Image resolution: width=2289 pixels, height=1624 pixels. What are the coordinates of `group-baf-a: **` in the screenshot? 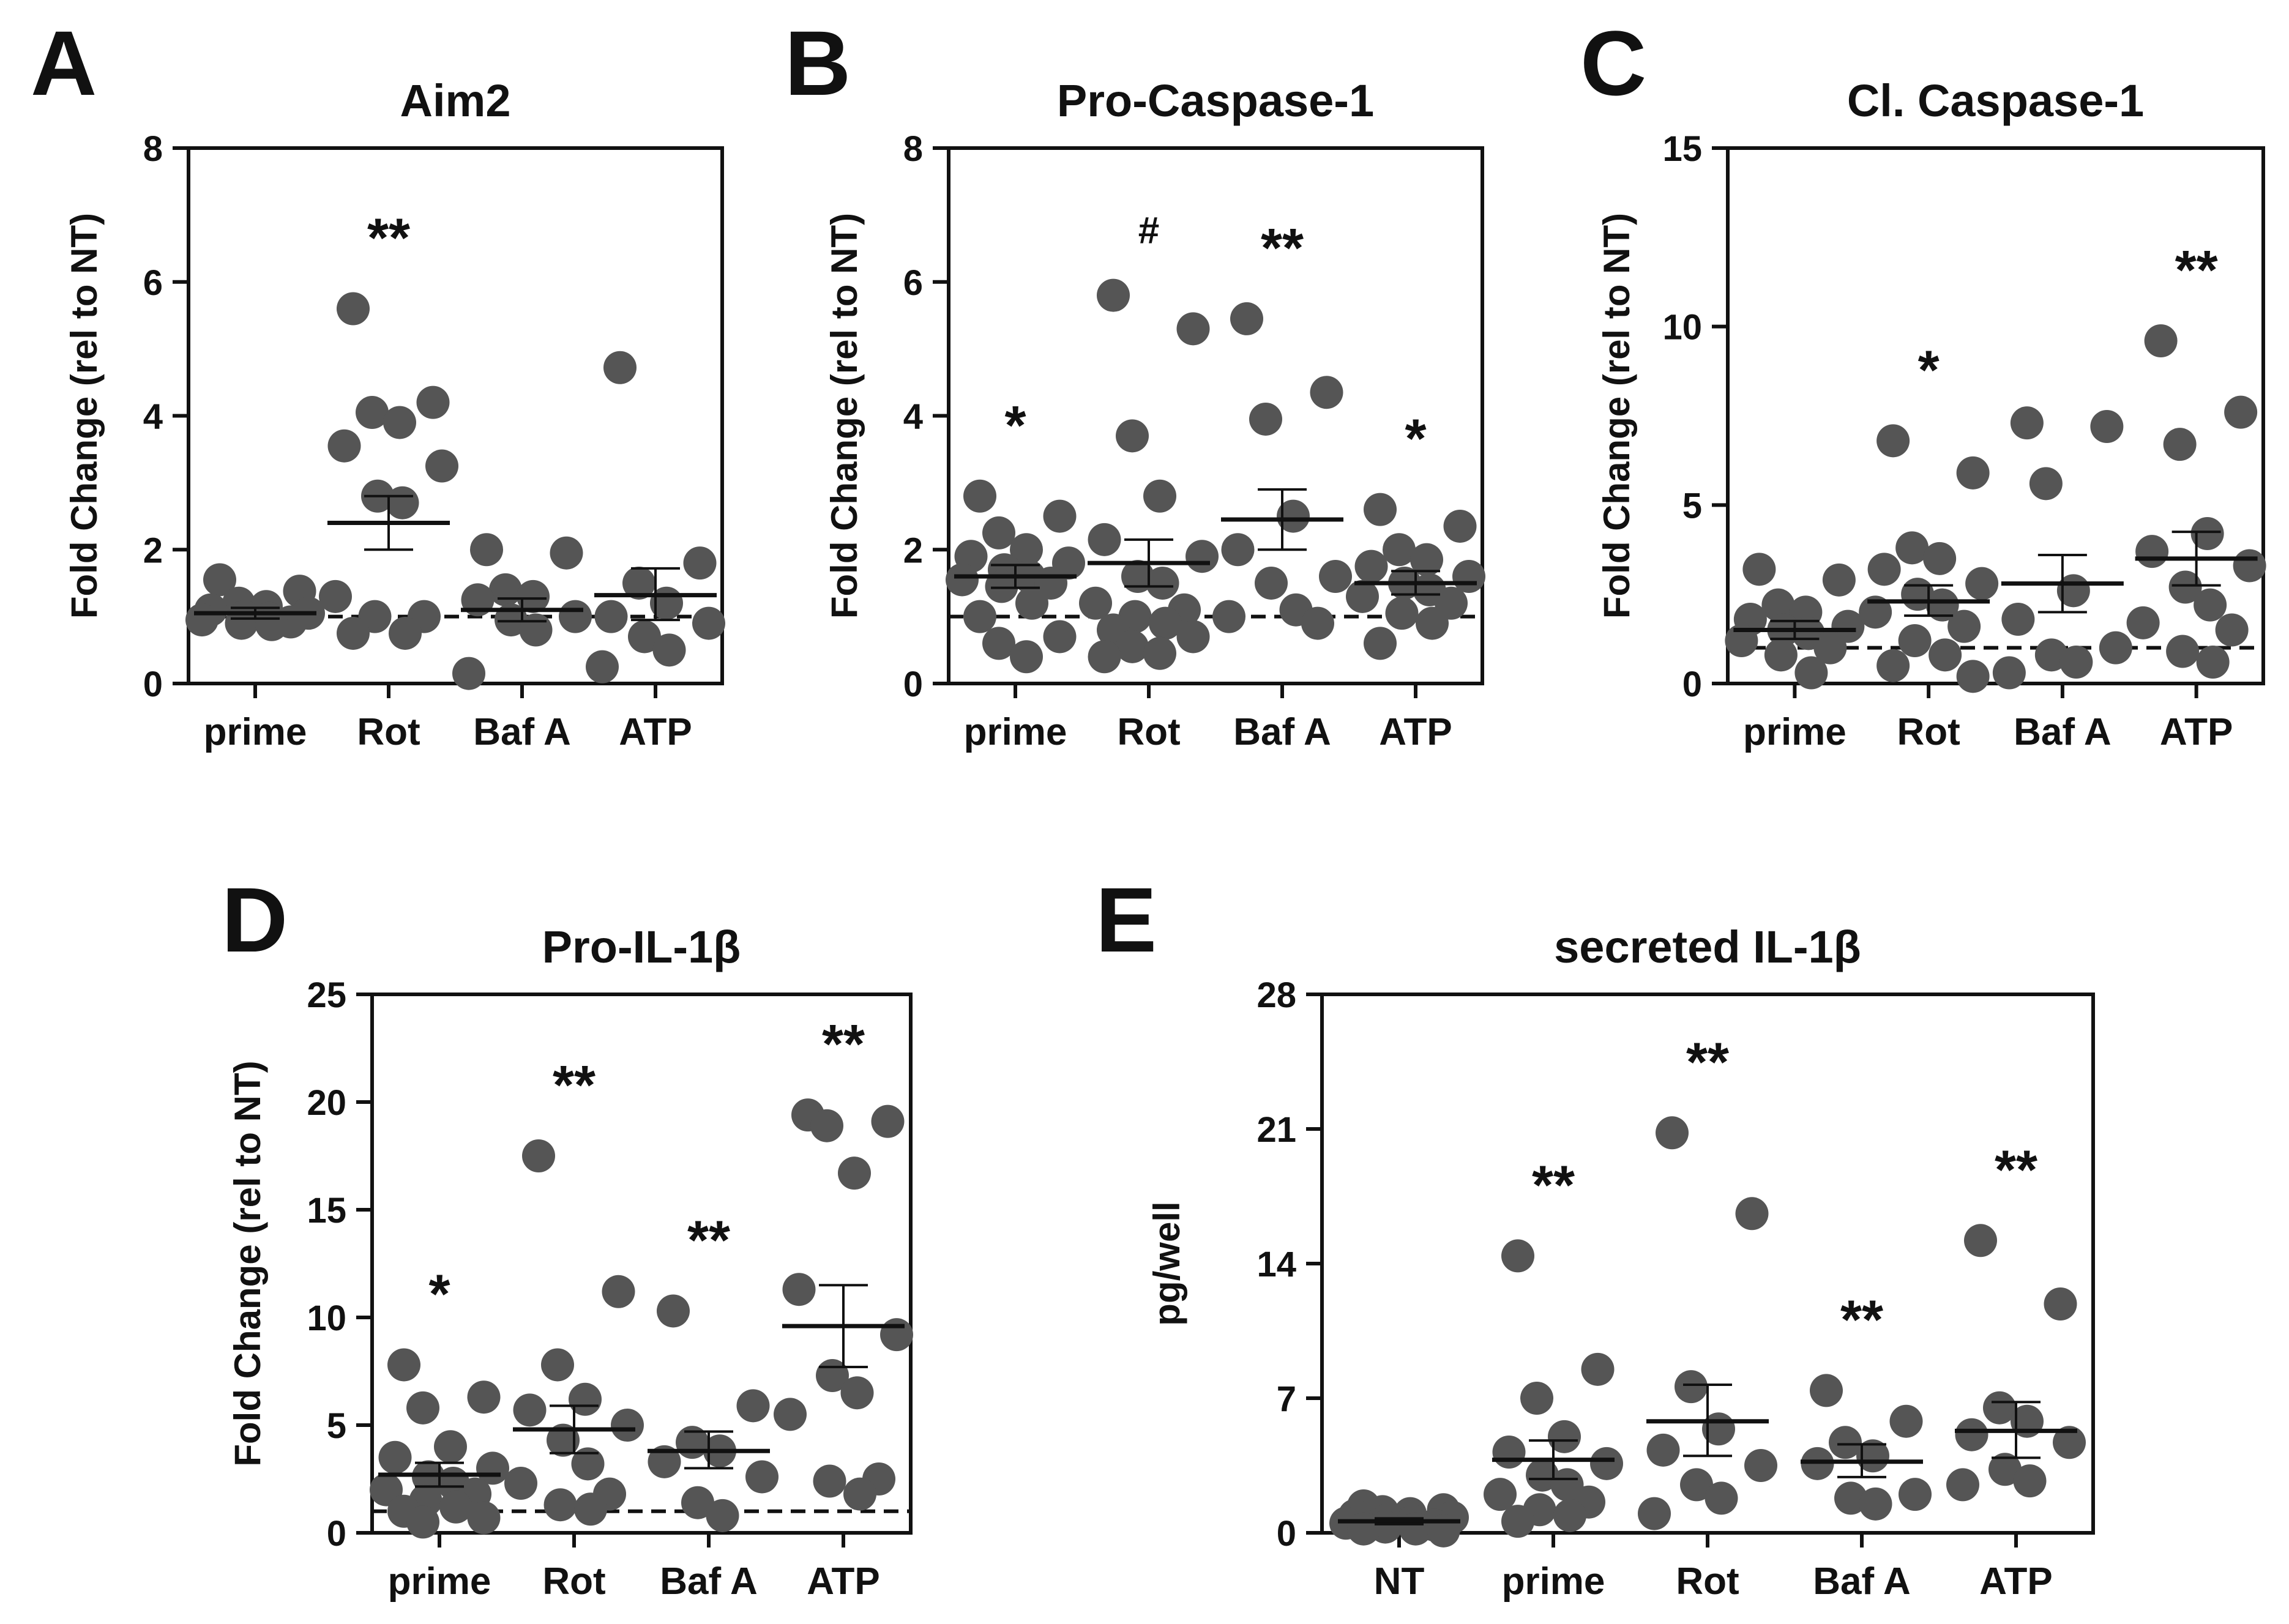 It's located at (1866, 1405).